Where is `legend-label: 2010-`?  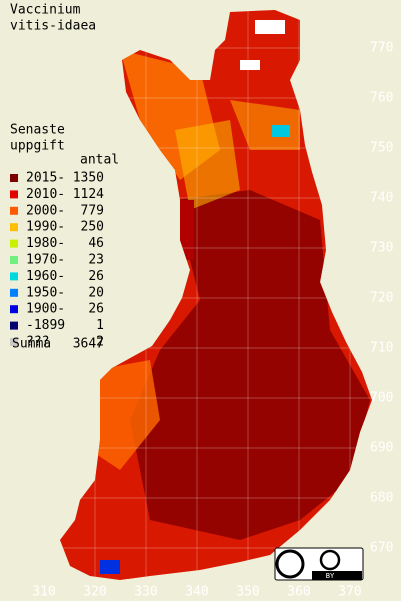
legend-label: 2010- is located at coordinates (45, 194).